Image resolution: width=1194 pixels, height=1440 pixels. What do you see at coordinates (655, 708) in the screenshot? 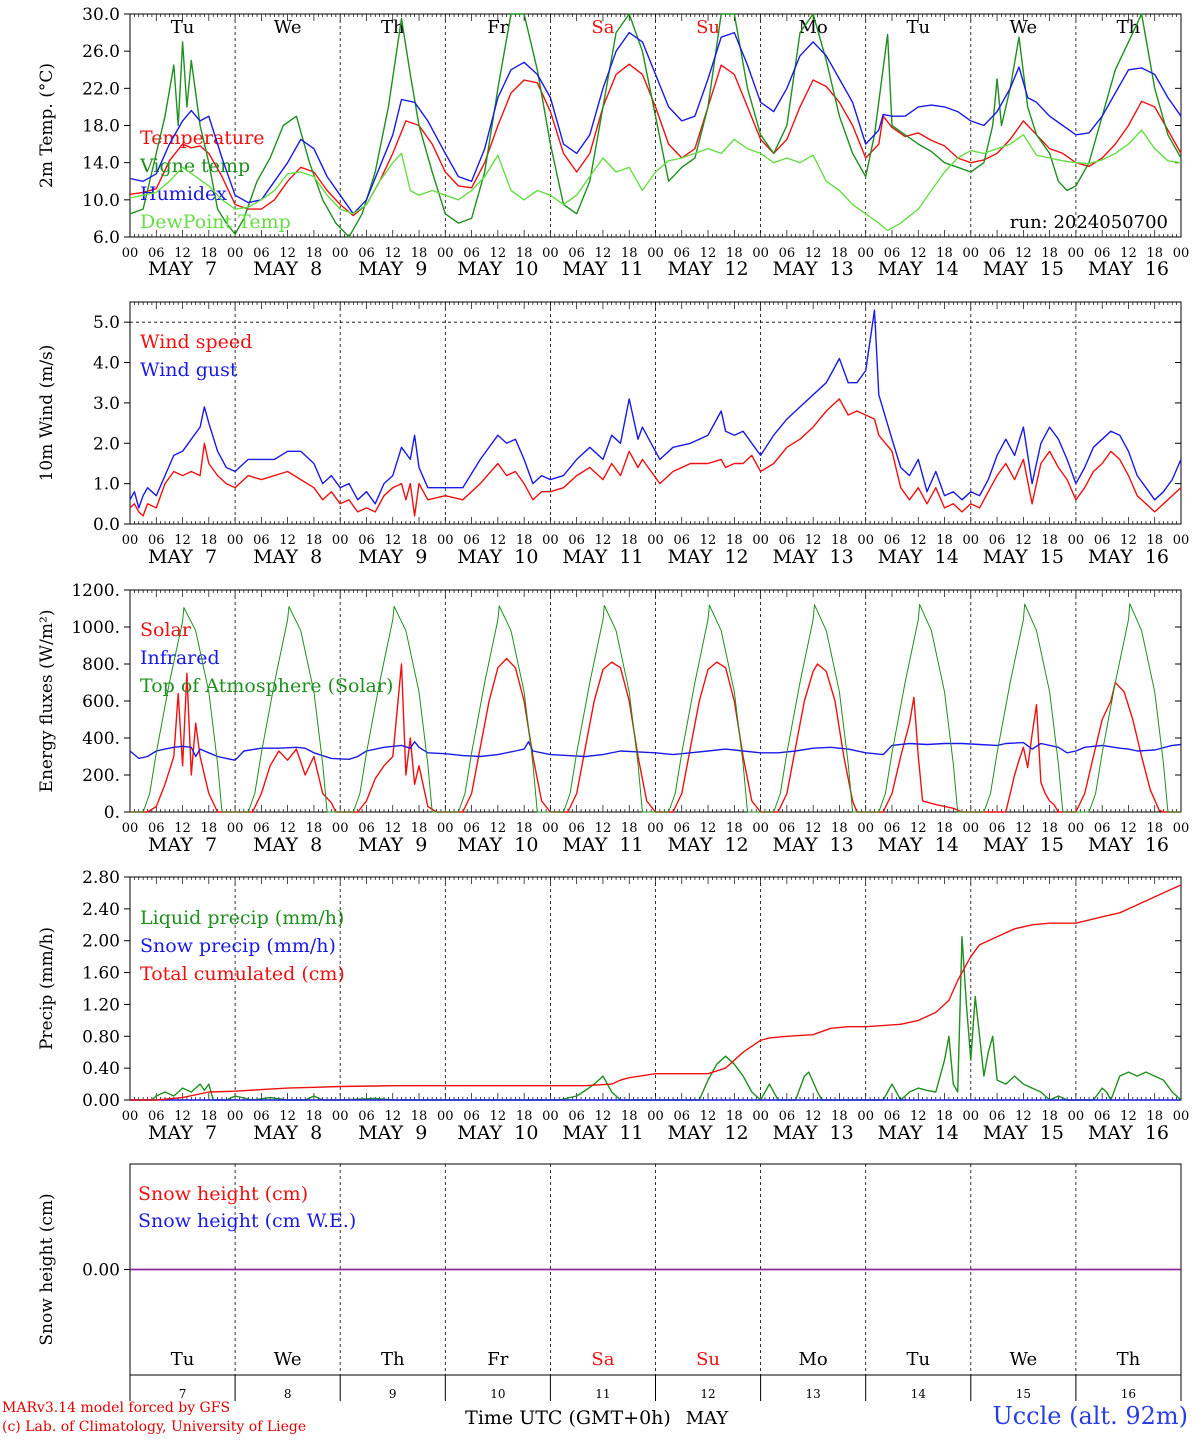
I see `series-line-top-of-atmosphere-solar` at bounding box center [655, 708].